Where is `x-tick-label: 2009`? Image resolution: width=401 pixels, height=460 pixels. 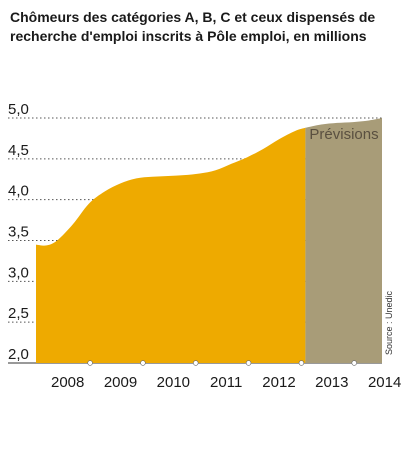 x-tick-label: 2009 is located at coordinates (120, 382).